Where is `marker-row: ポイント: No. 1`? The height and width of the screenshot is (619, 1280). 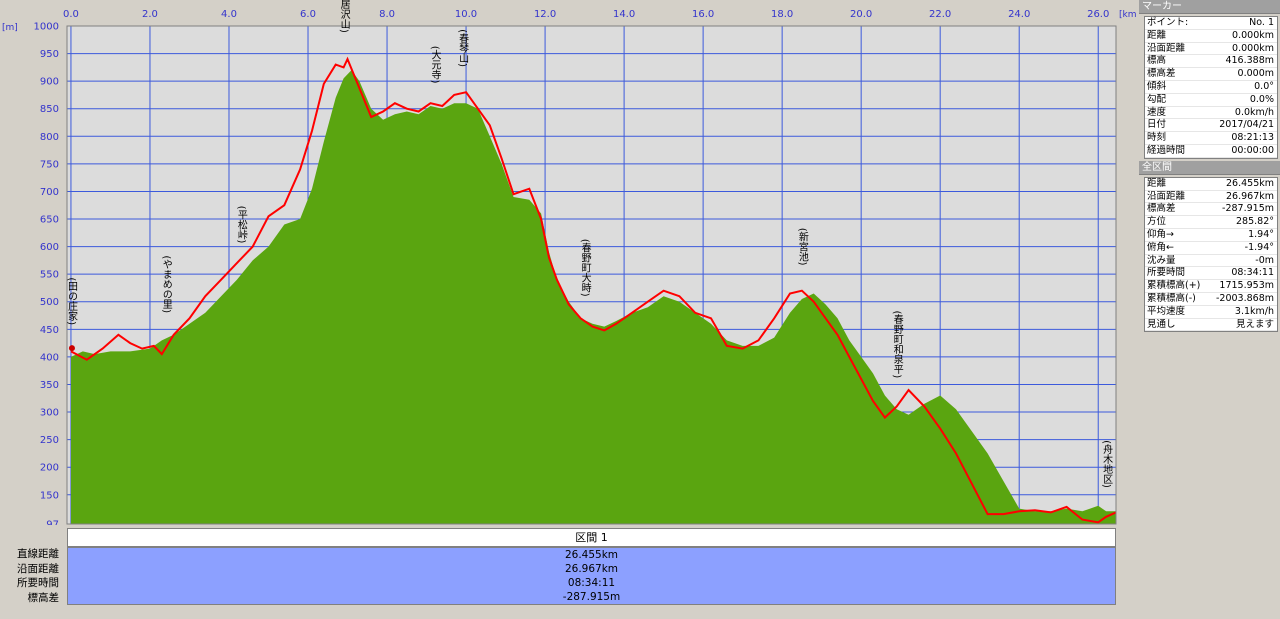
marker-row: ポイント: No. 1 is located at coordinates (1211, 23).